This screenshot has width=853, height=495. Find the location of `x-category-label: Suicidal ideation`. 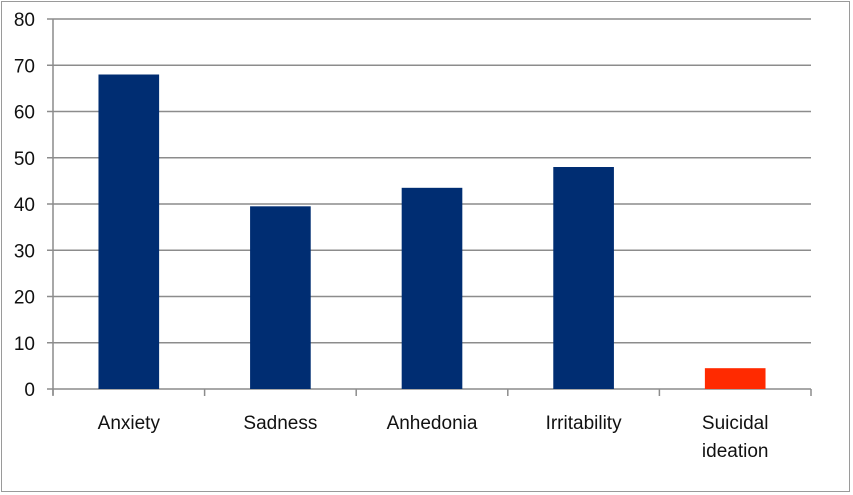

x-category-label: Suicidal ideation is located at coordinates (735, 437).